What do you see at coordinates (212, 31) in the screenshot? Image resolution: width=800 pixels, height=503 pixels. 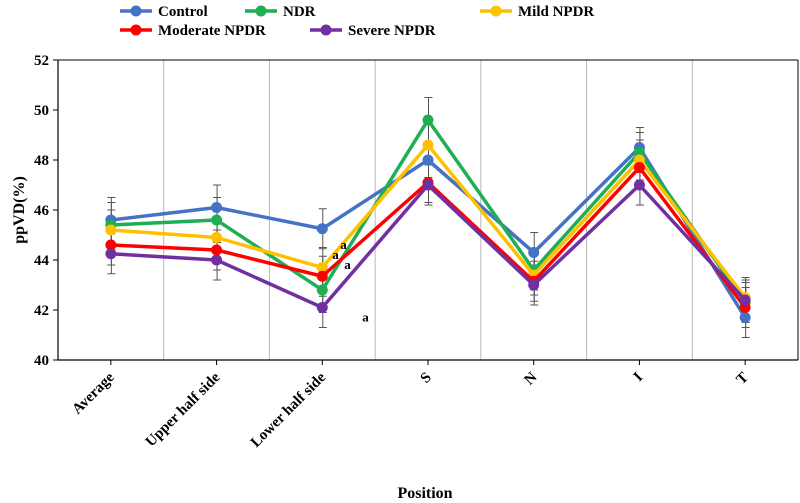 I see `legend-label-moderate-npdr: Moderate NPDR` at bounding box center [212, 31].